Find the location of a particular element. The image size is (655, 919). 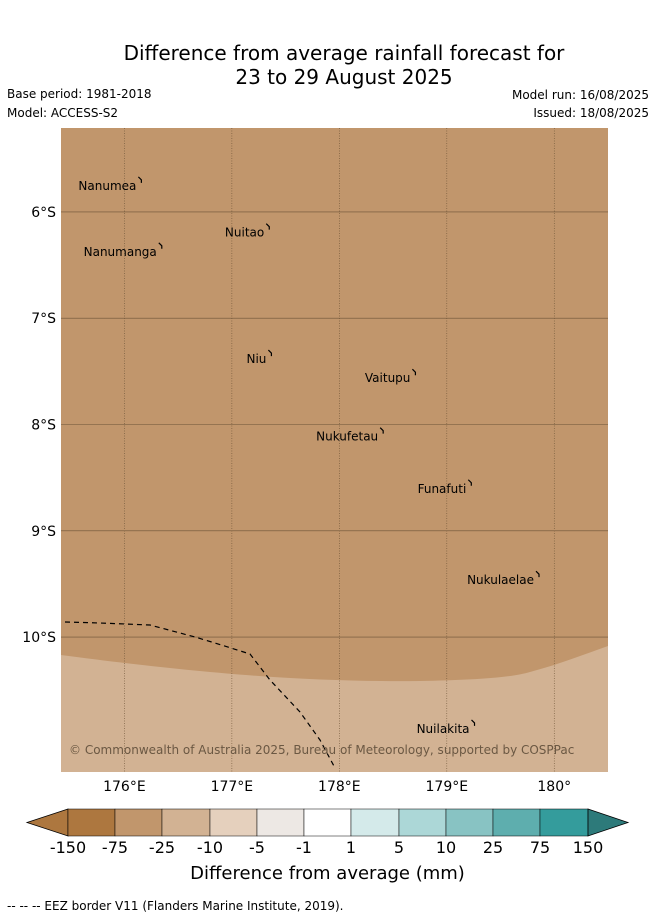

chart-title-line2: 23 to 29 August 2025 is located at coordinates (344, 77).